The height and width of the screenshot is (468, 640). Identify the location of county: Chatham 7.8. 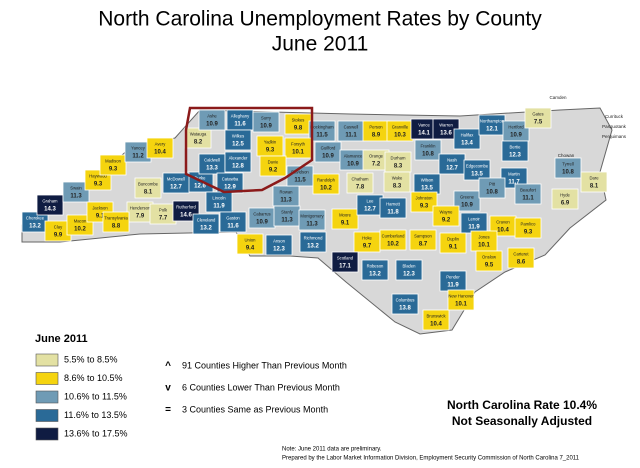
(360, 183).